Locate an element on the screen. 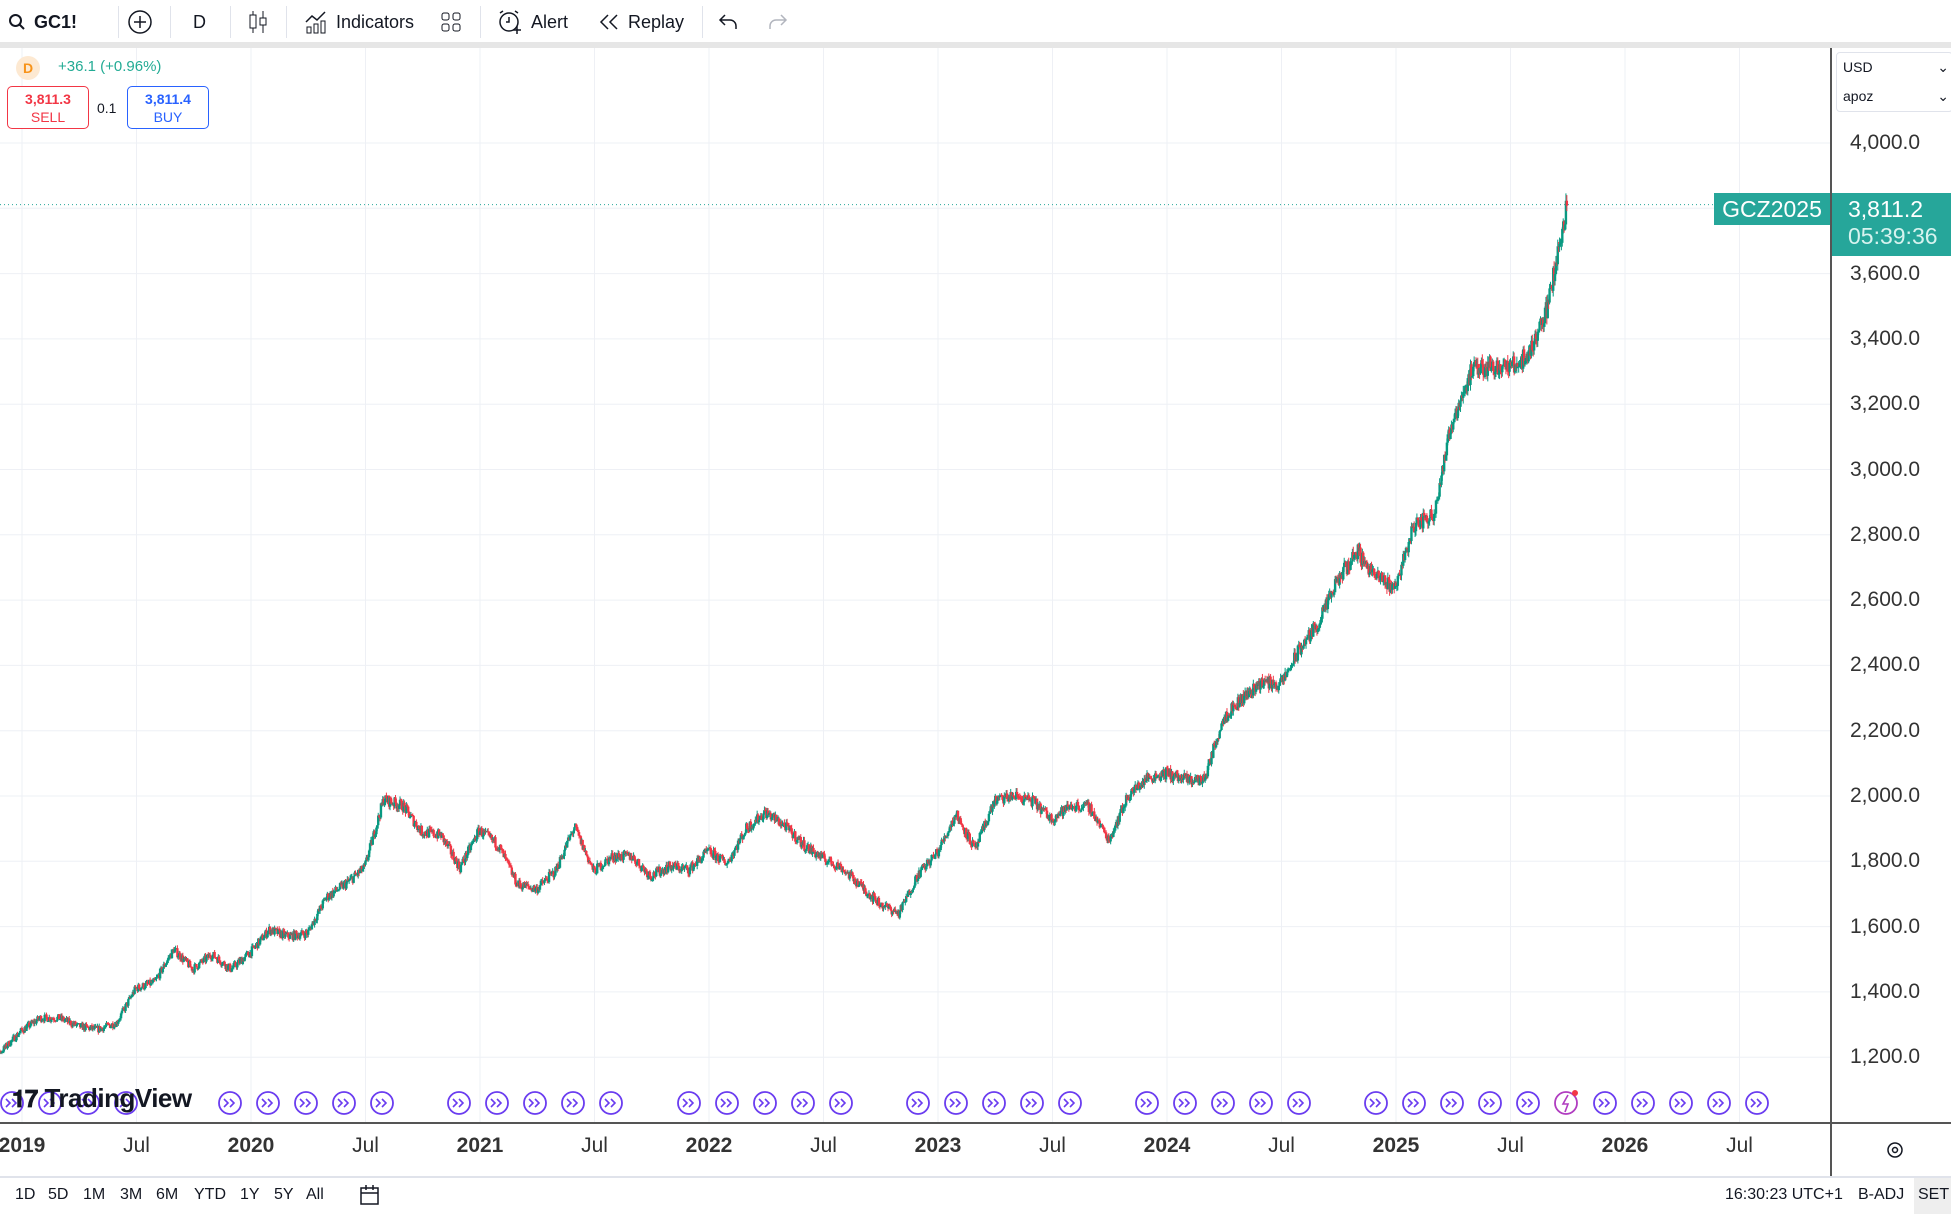 The width and height of the screenshot is (1951, 1214). buy-button: 3,811.4 BUY is located at coordinates (168, 107).